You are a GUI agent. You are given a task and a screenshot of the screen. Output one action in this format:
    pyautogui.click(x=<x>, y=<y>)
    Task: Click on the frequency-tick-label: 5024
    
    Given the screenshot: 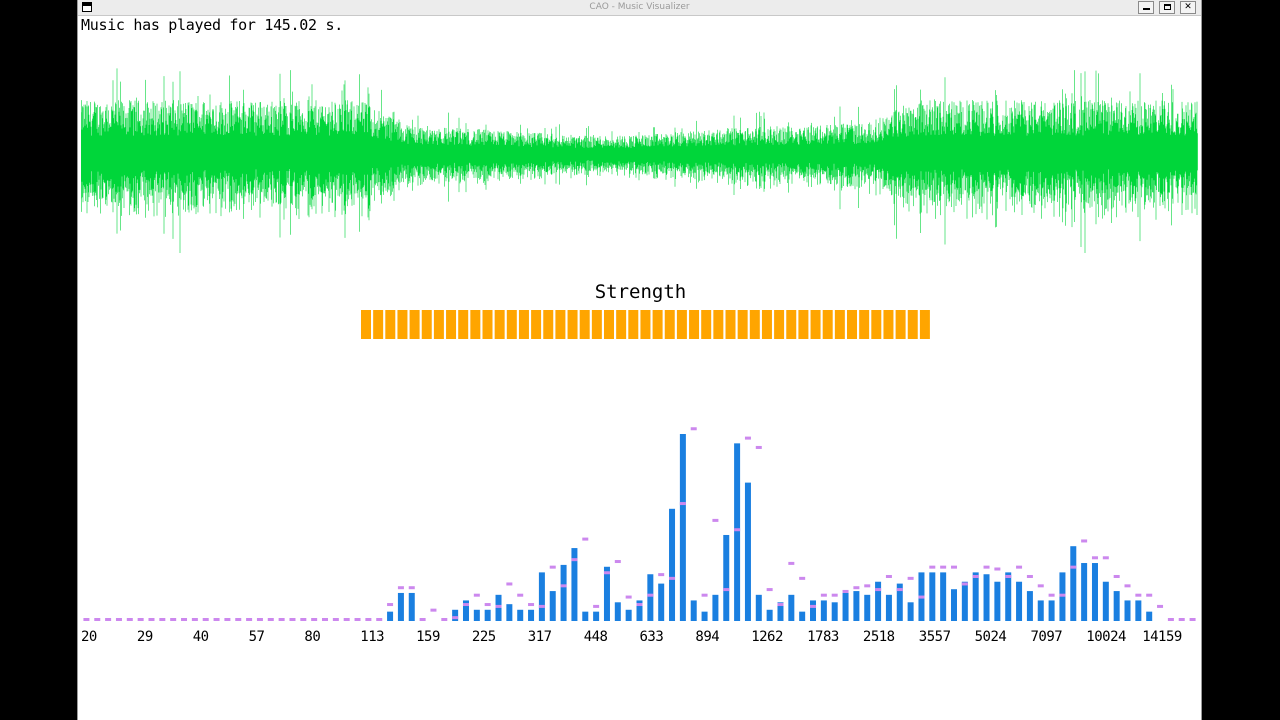 What is the action you would take?
    pyautogui.click(x=990, y=637)
    